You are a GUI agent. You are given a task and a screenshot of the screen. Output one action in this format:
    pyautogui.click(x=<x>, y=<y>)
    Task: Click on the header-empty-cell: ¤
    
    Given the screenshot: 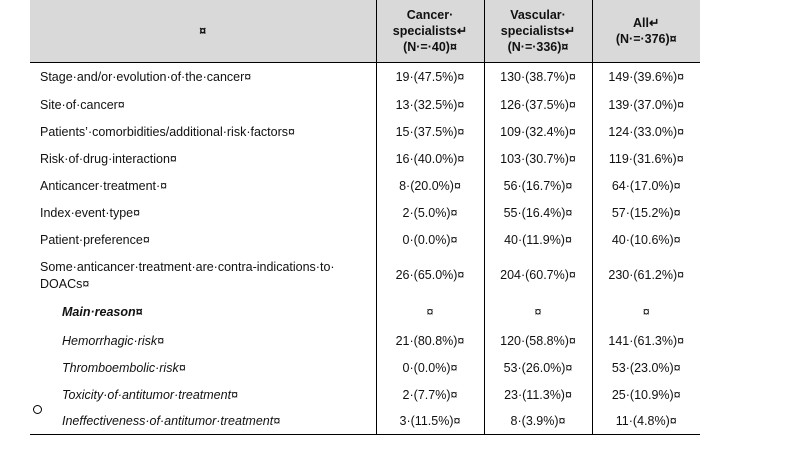 What is the action you would take?
    pyautogui.click(x=203, y=31)
    